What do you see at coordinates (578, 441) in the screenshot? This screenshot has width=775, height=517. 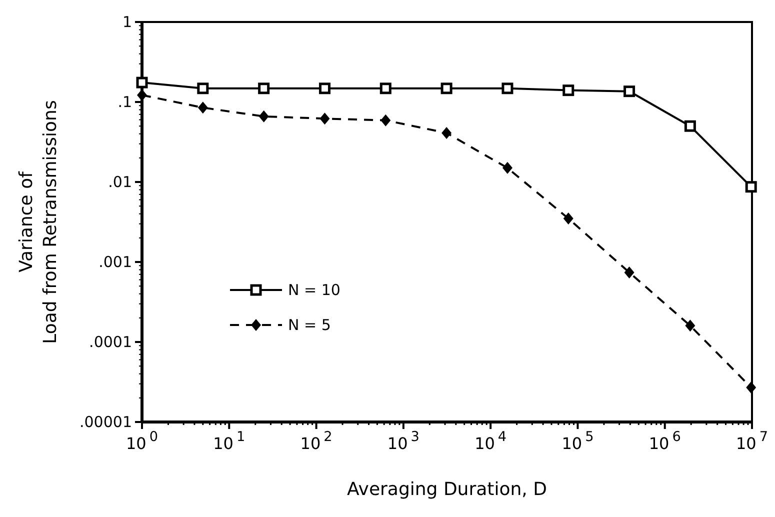 I see `x-tick-label: 10$^{5}$` at bounding box center [578, 441].